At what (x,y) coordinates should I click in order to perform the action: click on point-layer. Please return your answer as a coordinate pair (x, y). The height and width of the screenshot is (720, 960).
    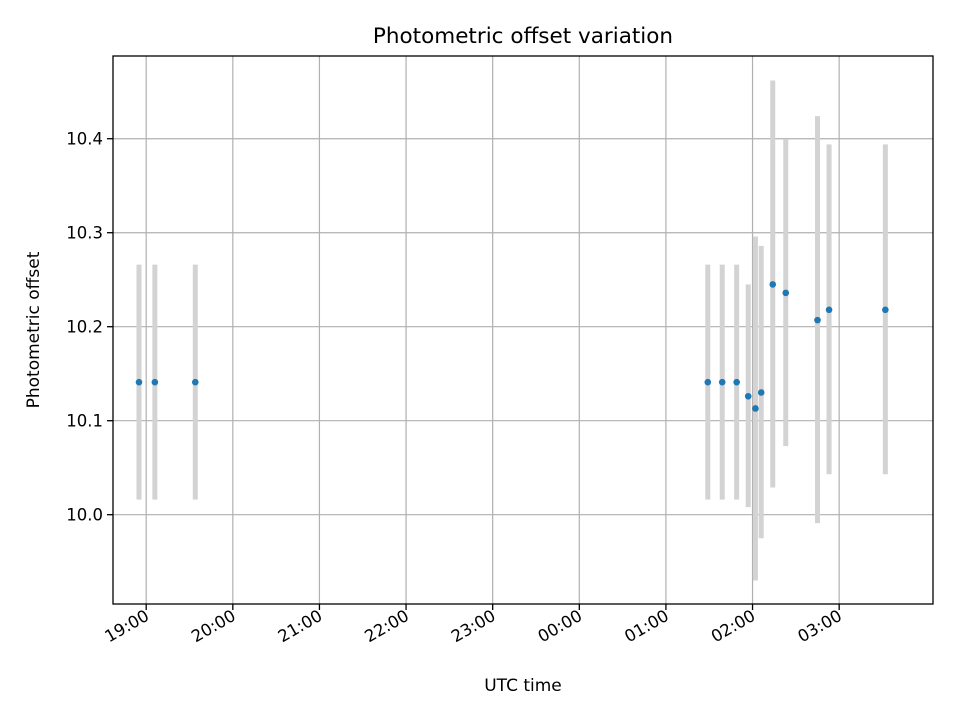
    Looking at the image, I should click on (512, 346).